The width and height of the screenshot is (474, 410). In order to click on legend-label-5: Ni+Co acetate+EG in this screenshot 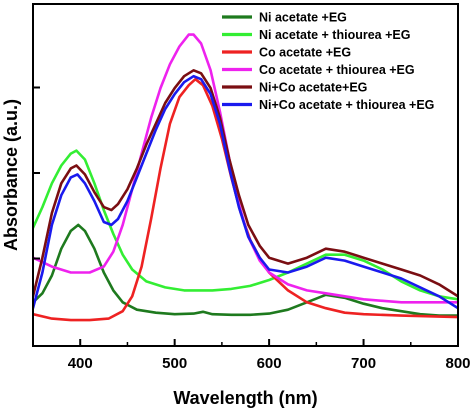, I will do `click(313, 88)`.